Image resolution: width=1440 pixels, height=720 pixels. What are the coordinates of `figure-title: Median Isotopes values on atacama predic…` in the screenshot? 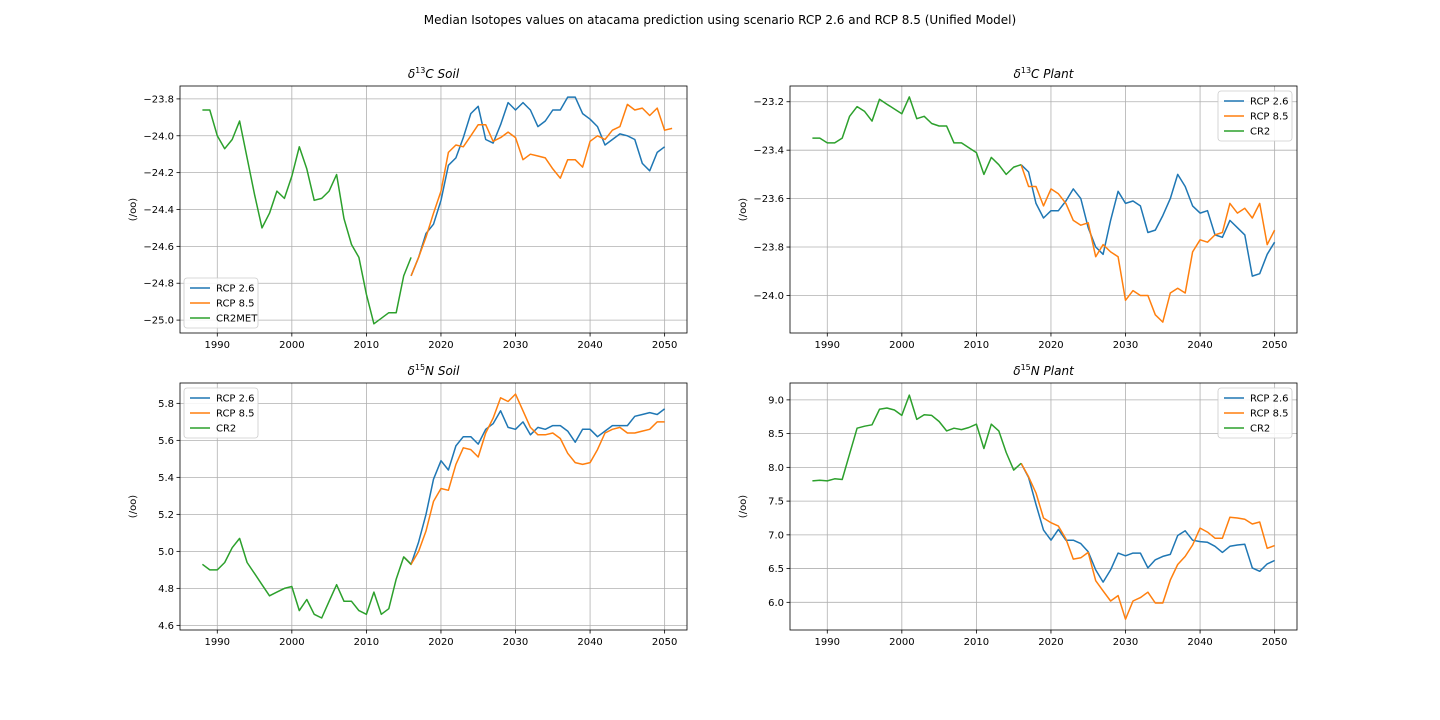 It's located at (720, 20).